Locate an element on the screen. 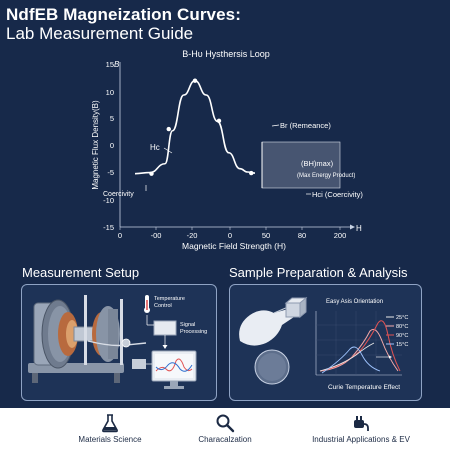  footer-item-characterization: Characalzation is located at coordinates (225, 429).